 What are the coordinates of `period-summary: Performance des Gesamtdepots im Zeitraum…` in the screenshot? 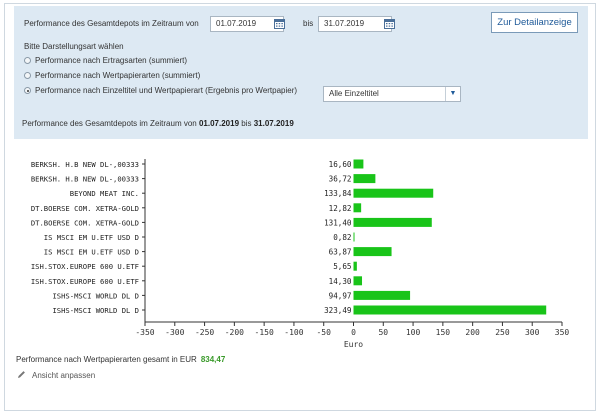 It's located at (158, 123).